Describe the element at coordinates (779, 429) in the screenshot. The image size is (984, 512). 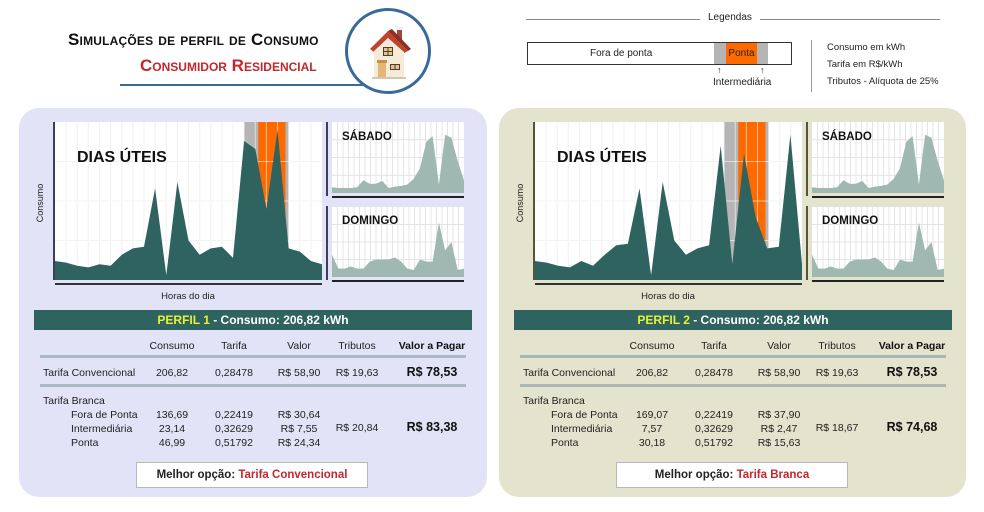
I see `cell-valor: R$ 2,47` at that location.